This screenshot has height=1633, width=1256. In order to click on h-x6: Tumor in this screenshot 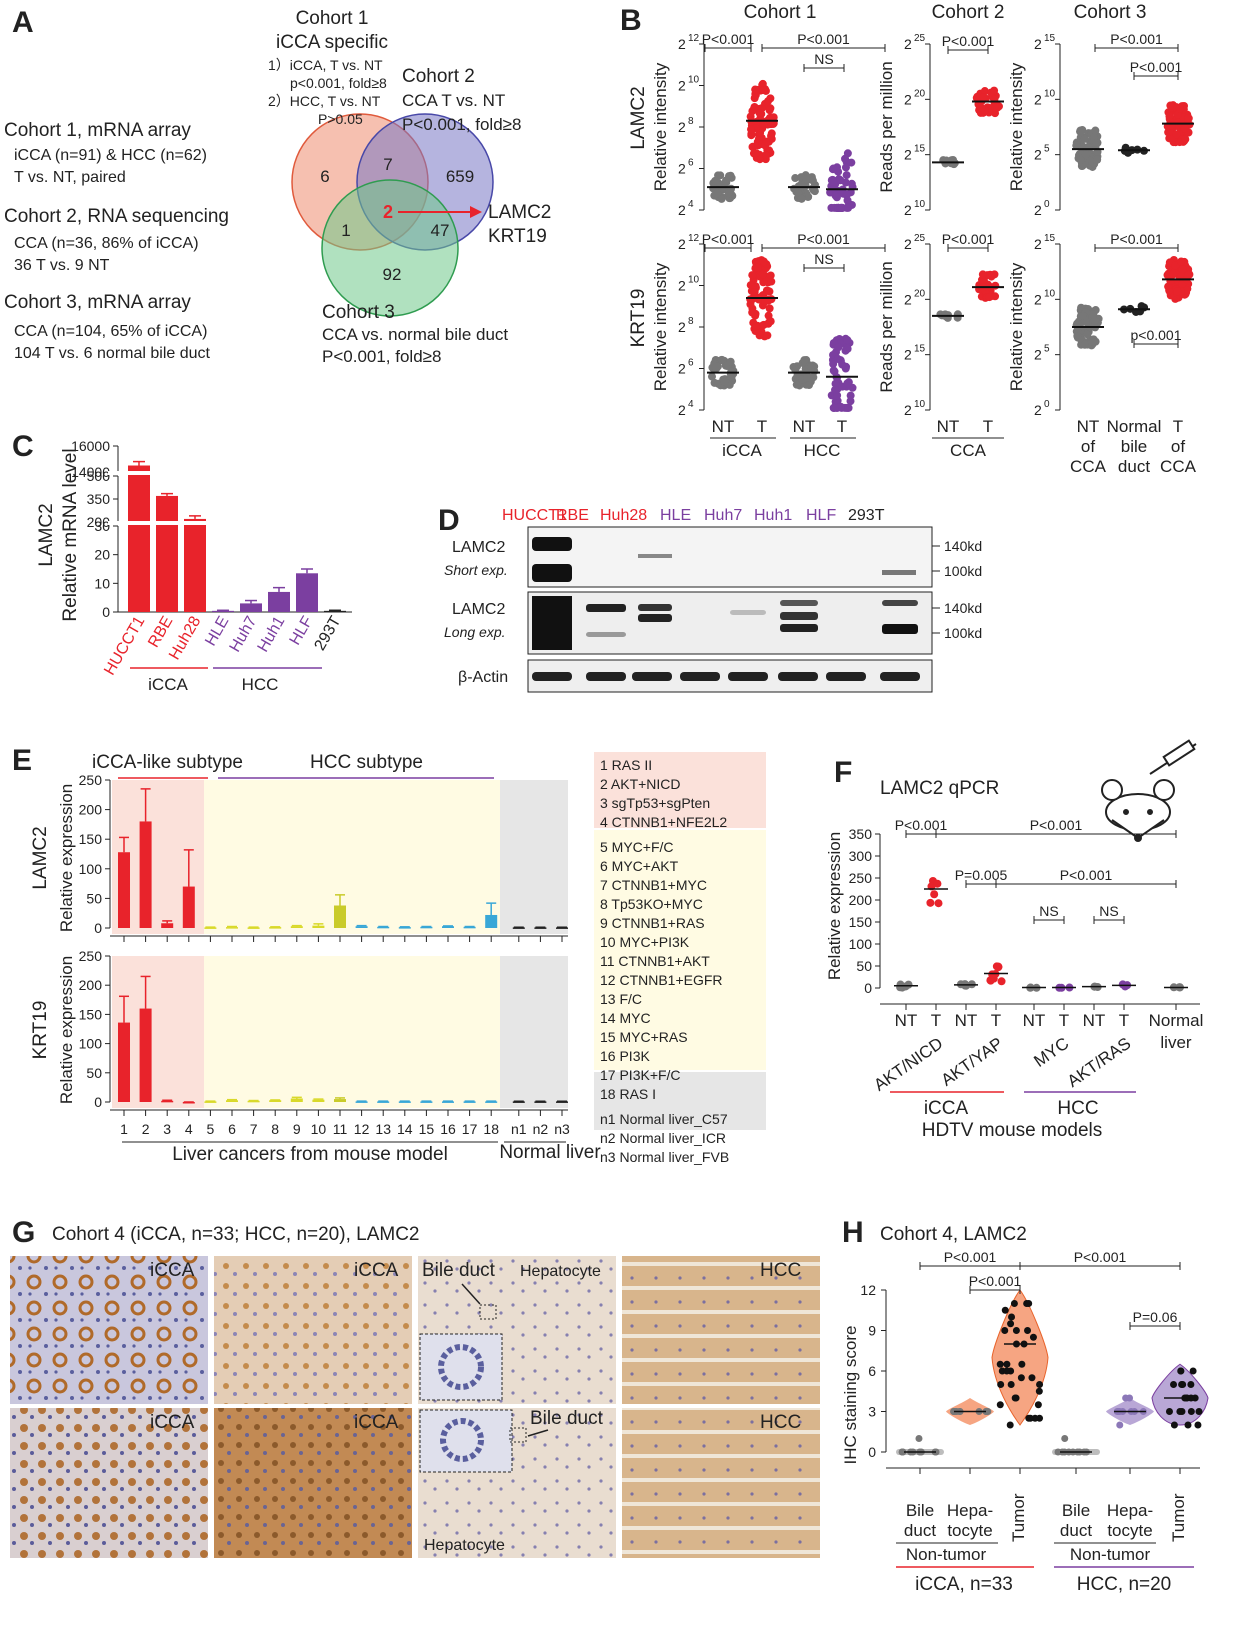, I will do `click(1178, 1517)`.